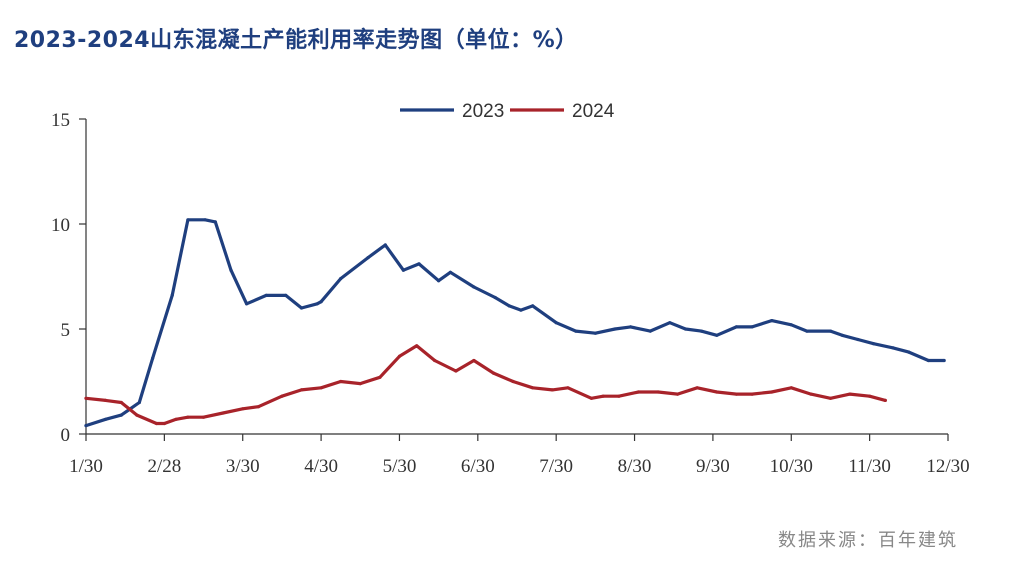 The image size is (1018, 576). What do you see at coordinates (483, 111) in the screenshot?
I see `legend-label-2023: 2023` at bounding box center [483, 111].